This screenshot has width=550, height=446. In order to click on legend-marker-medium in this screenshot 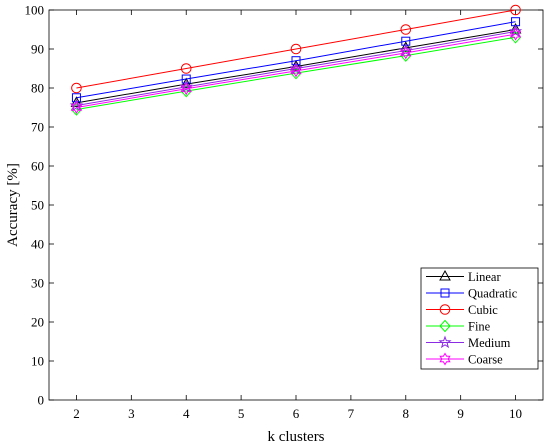, I will do `click(445, 342)`.